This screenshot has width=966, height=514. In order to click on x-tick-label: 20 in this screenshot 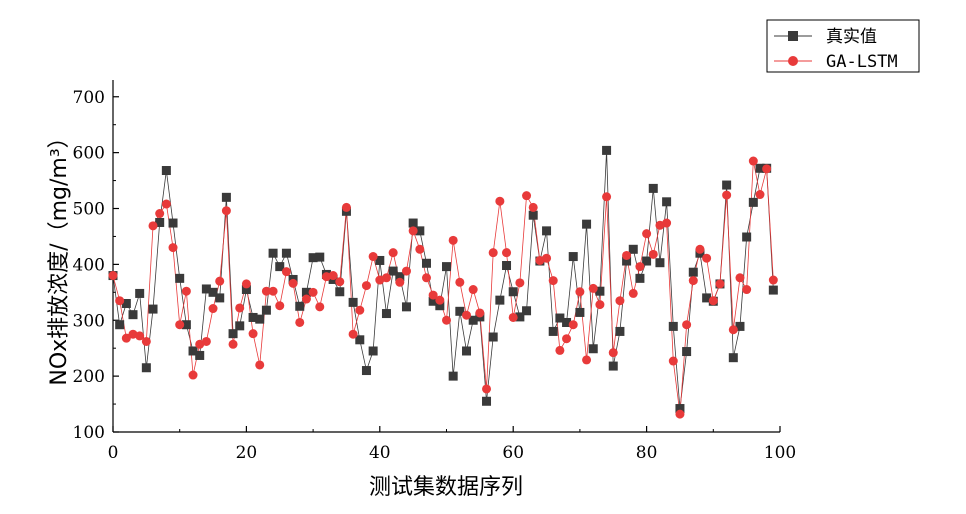, I will do `click(247, 453)`.